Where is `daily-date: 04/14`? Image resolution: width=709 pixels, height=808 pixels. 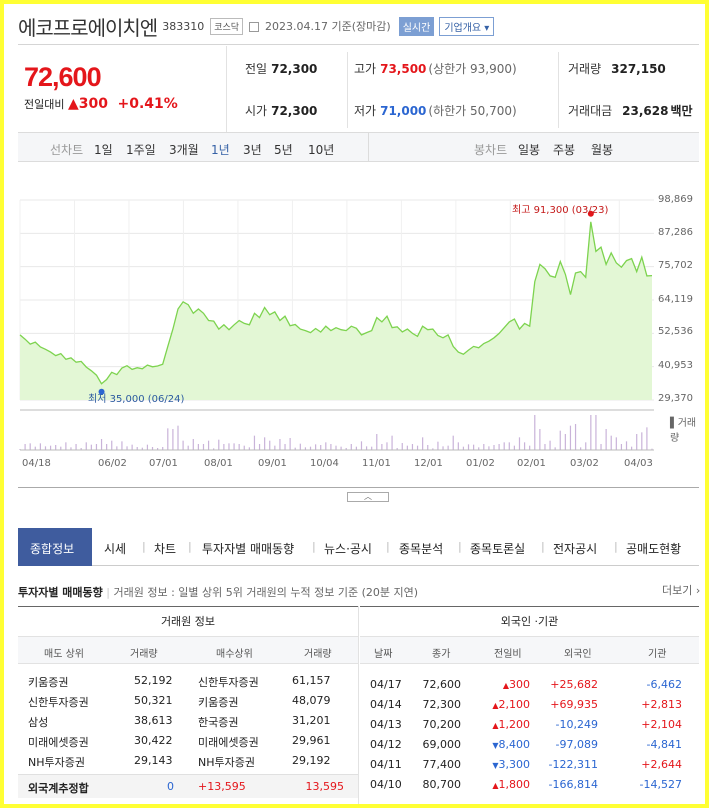 daily-date: 04/14 is located at coordinates (386, 704).